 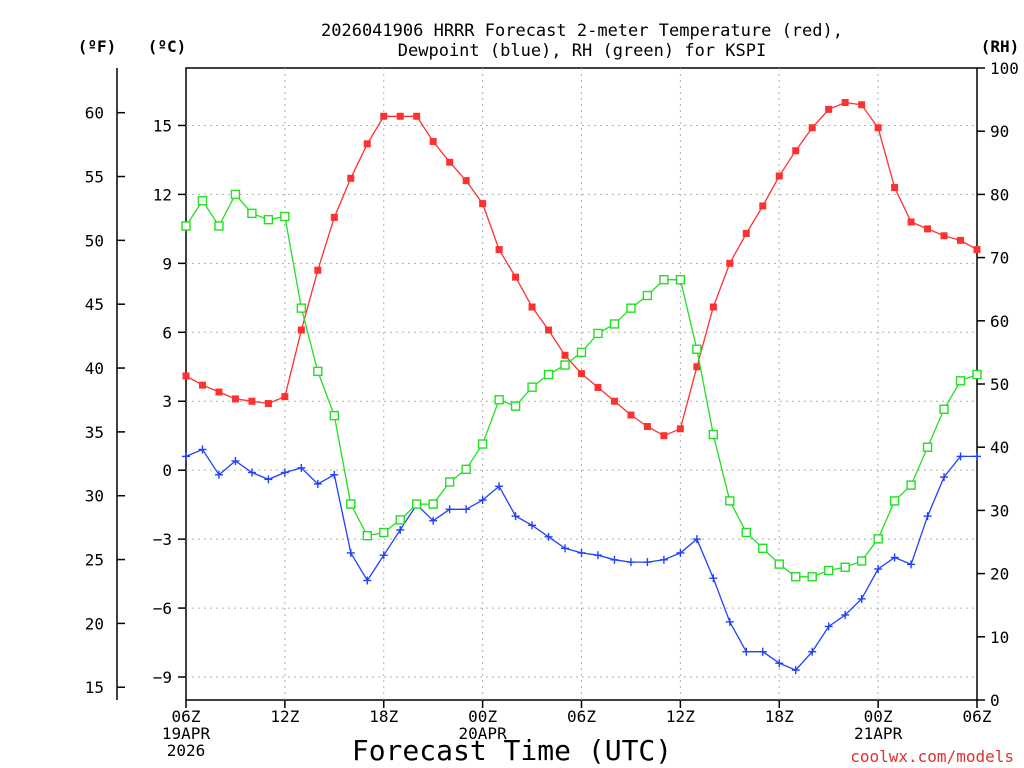 I want to click on celsius-tick-label: 3, so click(x=167, y=401).